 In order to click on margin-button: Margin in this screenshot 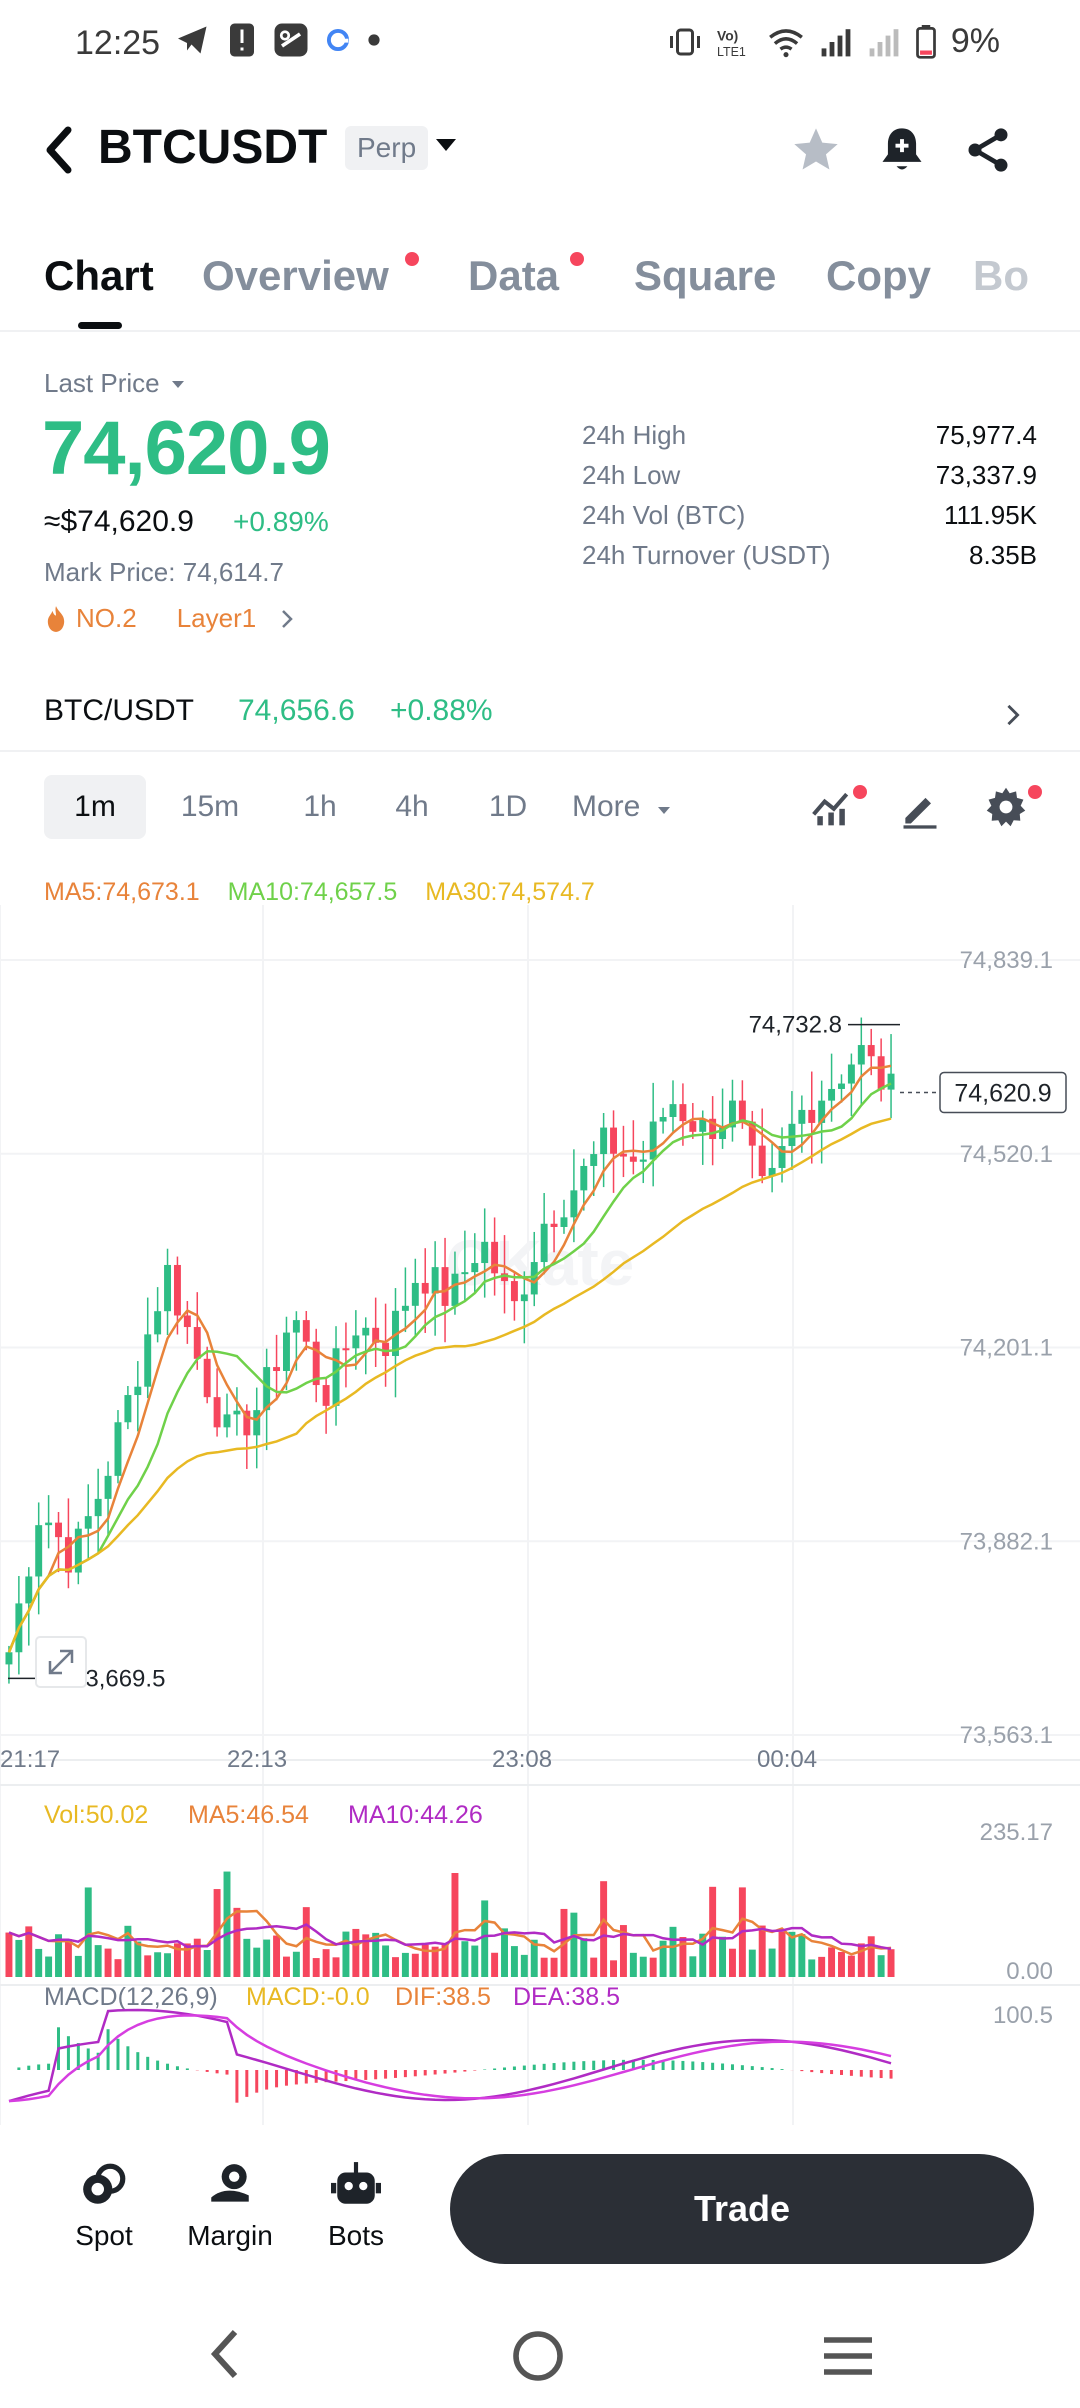, I will do `click(230, 2206)`.